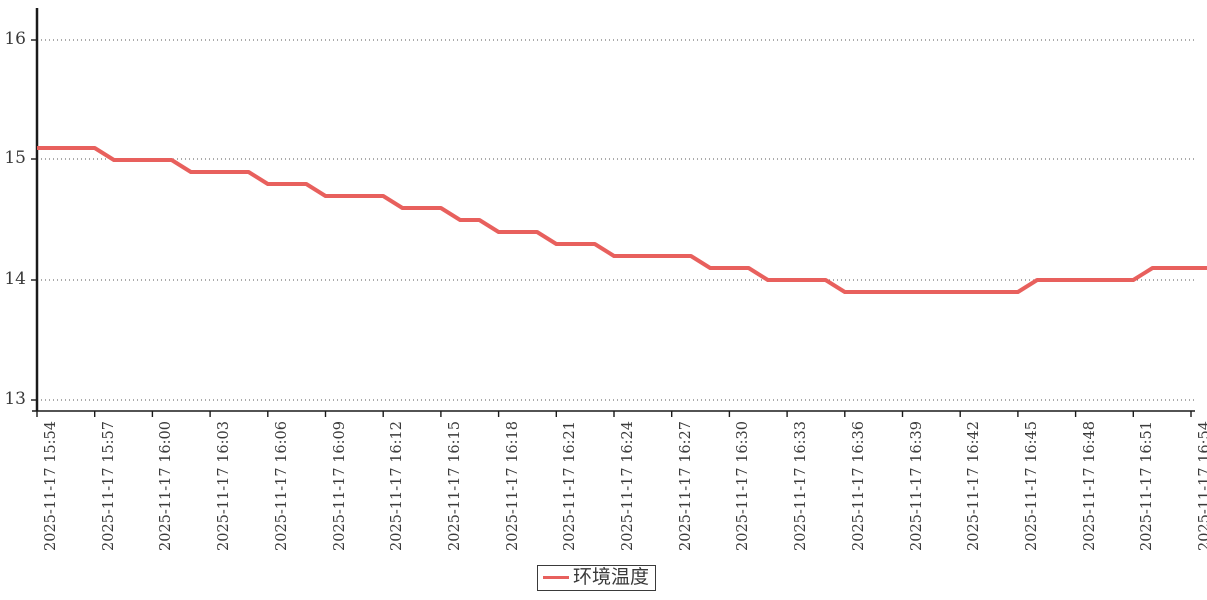  What do you see at coordinates (1202, 486) in the screenshot?
I see `x-tick-label: 2025-11-17 16:54` at bounding box center [1202, 486].